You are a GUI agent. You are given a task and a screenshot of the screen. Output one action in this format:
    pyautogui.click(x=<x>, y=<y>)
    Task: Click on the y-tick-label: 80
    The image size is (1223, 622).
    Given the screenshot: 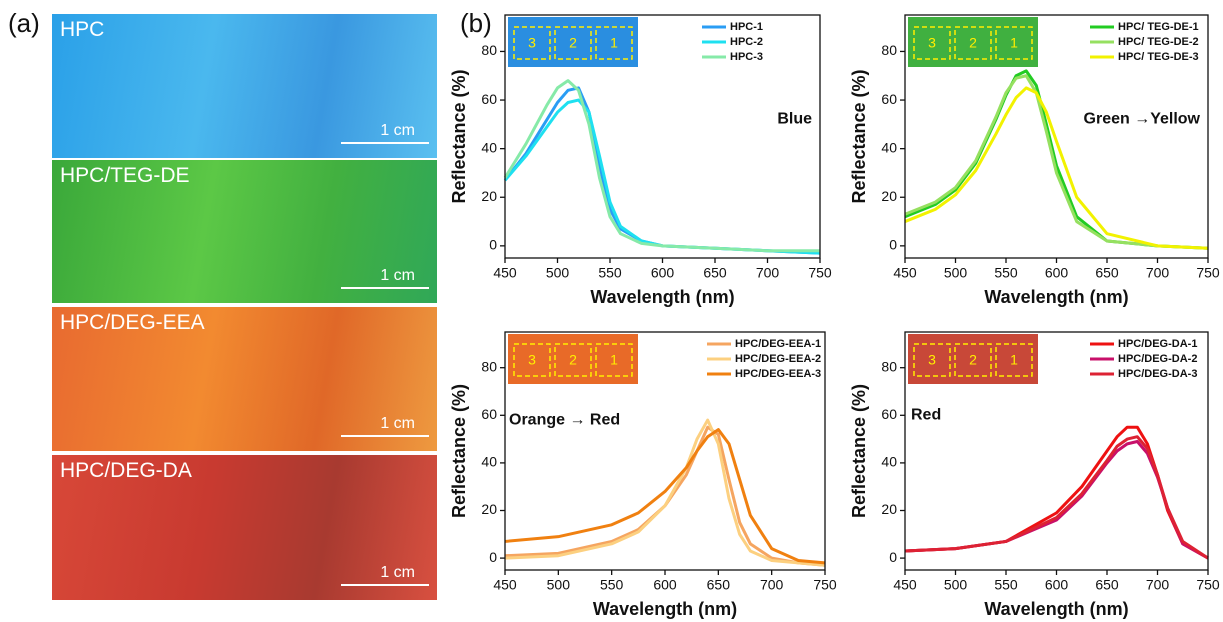 What is the action you would take?
    pyautogui.click(x=489, y=50)
    